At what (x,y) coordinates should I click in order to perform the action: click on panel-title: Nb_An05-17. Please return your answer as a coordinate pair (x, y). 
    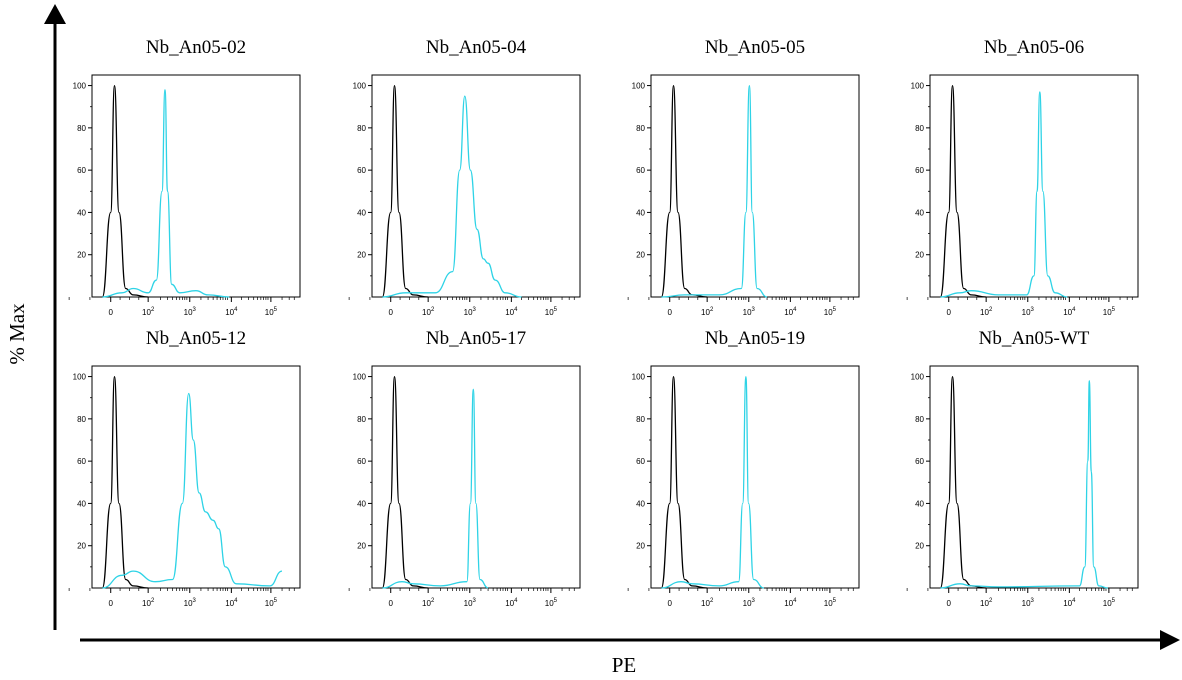
    Looking at the image, I should click on (476, 338).